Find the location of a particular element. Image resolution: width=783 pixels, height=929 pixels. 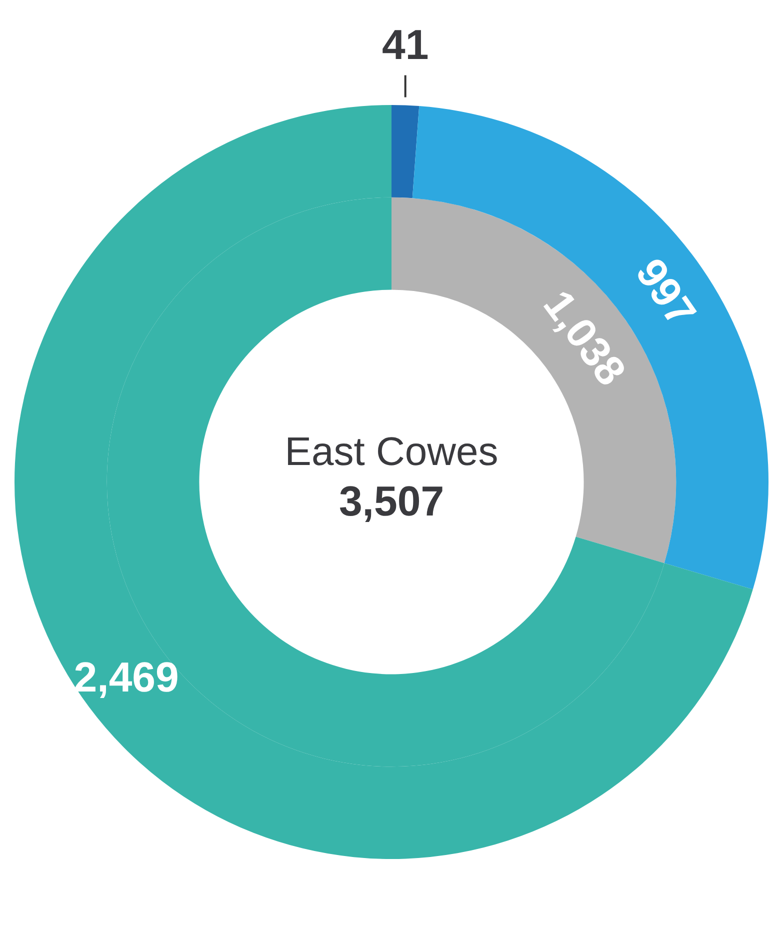

text: East Cowes is located at coordinates (391, 452).